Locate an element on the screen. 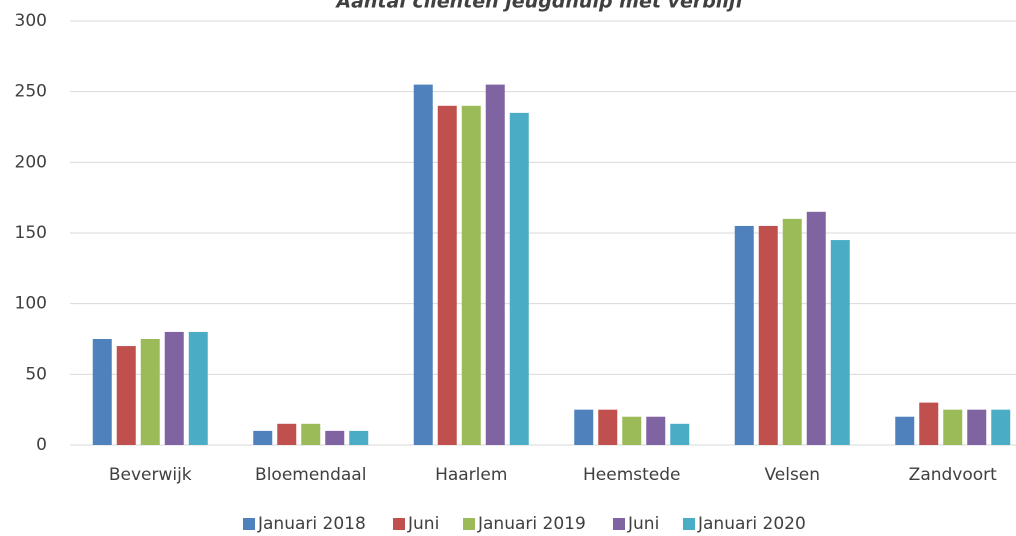  y-tick-label: 250 is located at coordinates (31, 92).